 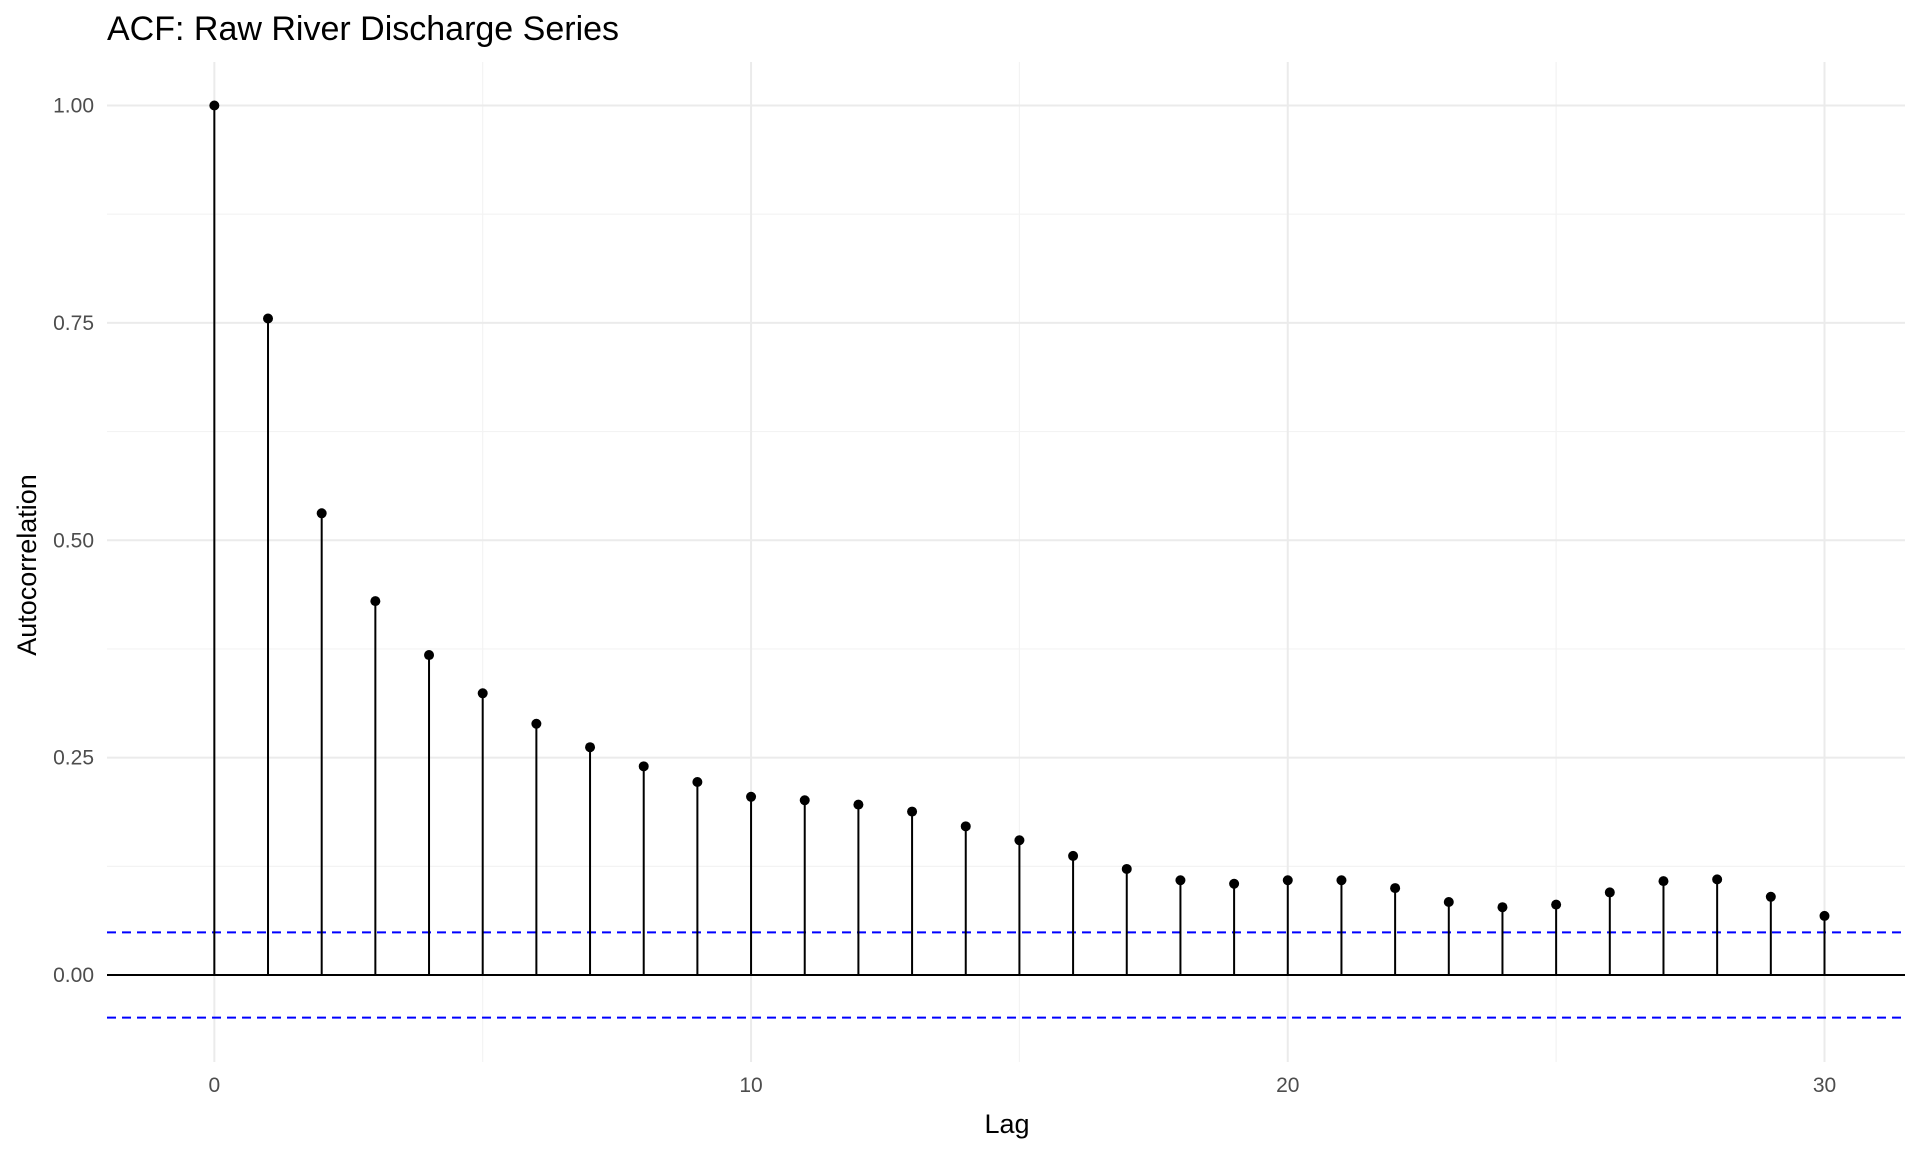 I want to click on y-tick-label: 0.75, so click(x=73, y=323).